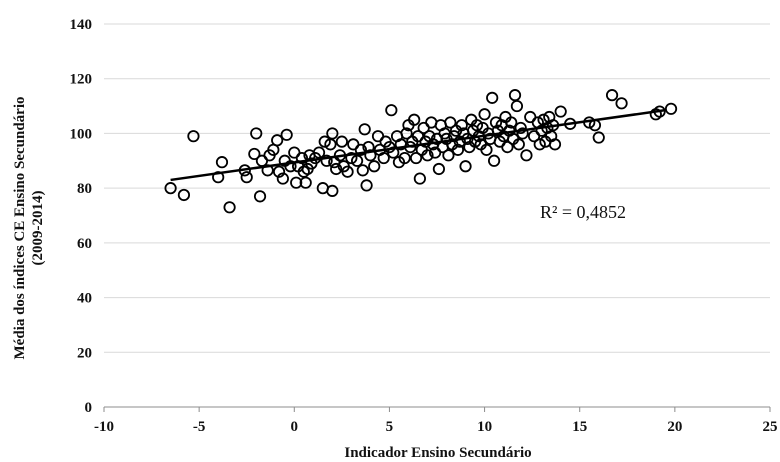 The width and height of the screenshot is (780, 462). Describe the element at coordinates (437, 409) in the screenshot. I see `axes` at that location.